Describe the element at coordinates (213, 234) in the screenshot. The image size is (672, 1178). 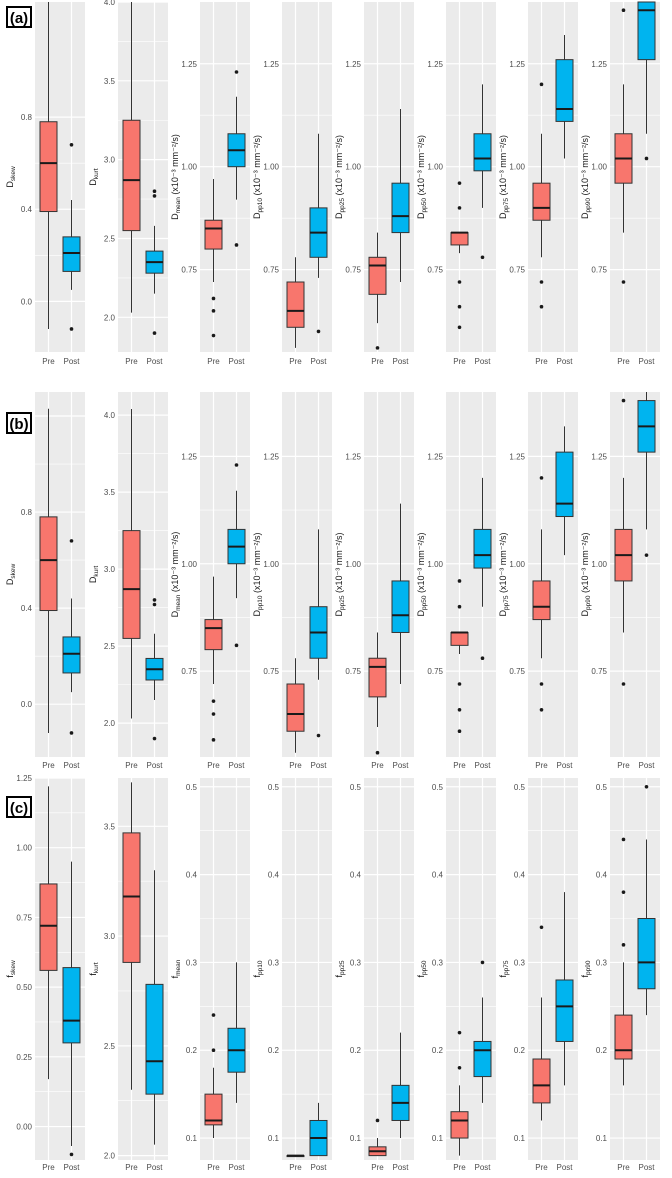
I see `box-a-2-Pre` at that location.